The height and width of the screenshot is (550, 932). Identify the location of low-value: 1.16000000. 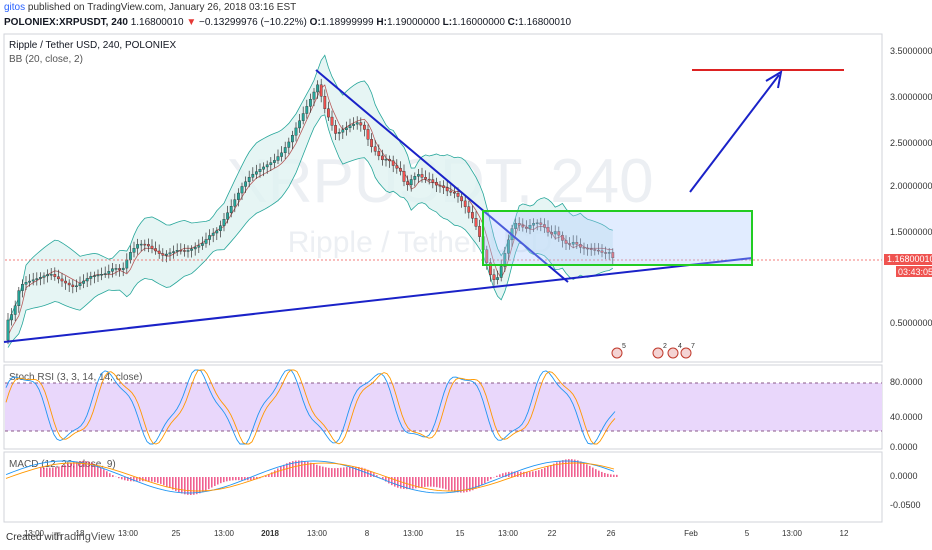
(478, 22).